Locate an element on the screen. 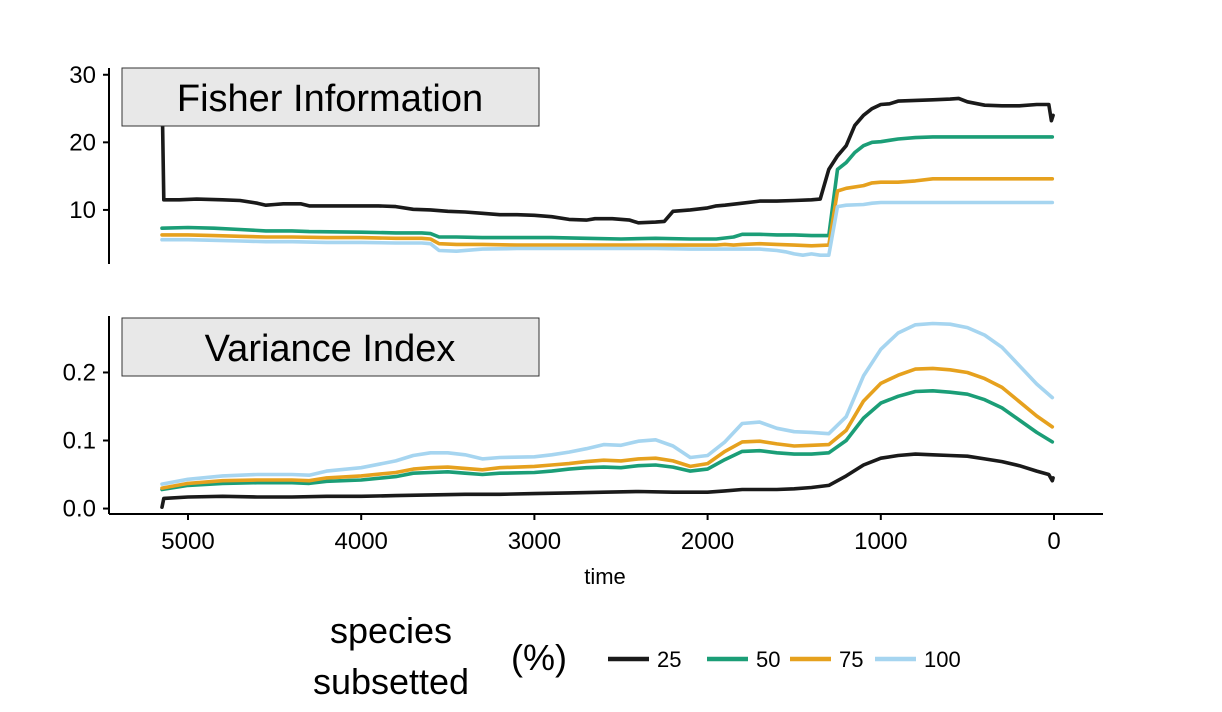 The height and width of the screenshot is (712, 1222). x-tick-label: 2000 is located at coordinates (707, 541).